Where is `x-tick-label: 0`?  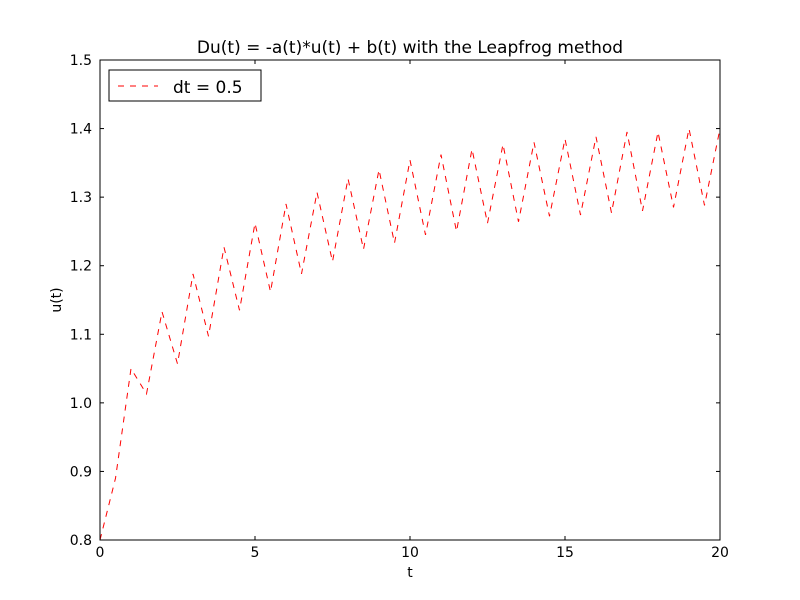 x-tick-label: 0 is located at coordinates (100, 553).